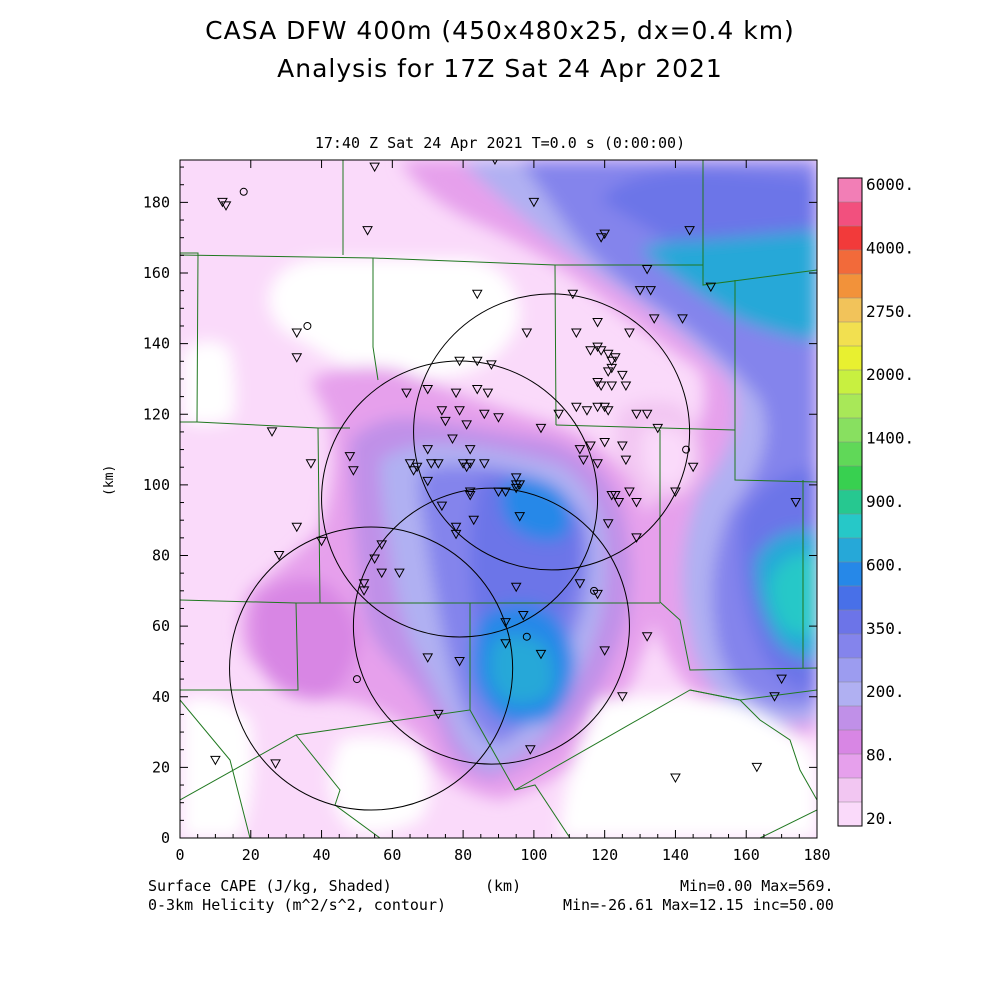  I want to click on y-tick-label: 120, so click(156, 414).